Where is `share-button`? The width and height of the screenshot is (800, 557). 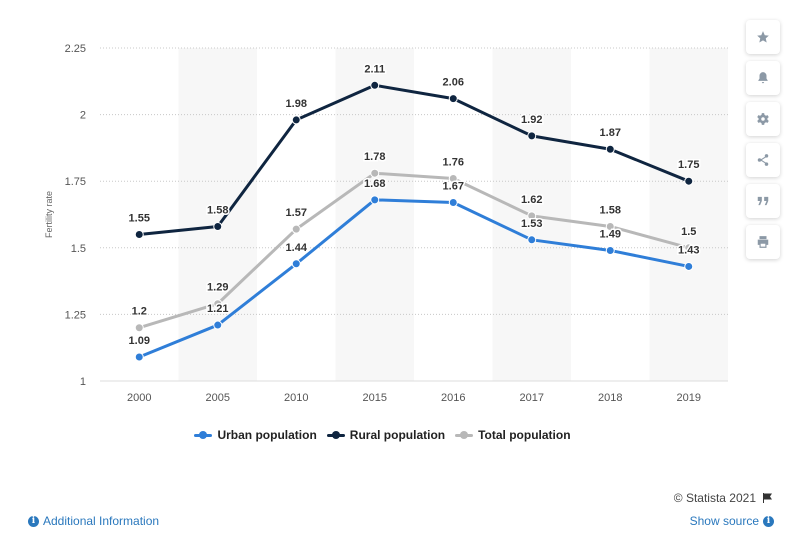
share-button is located at coordinates (763, 160).